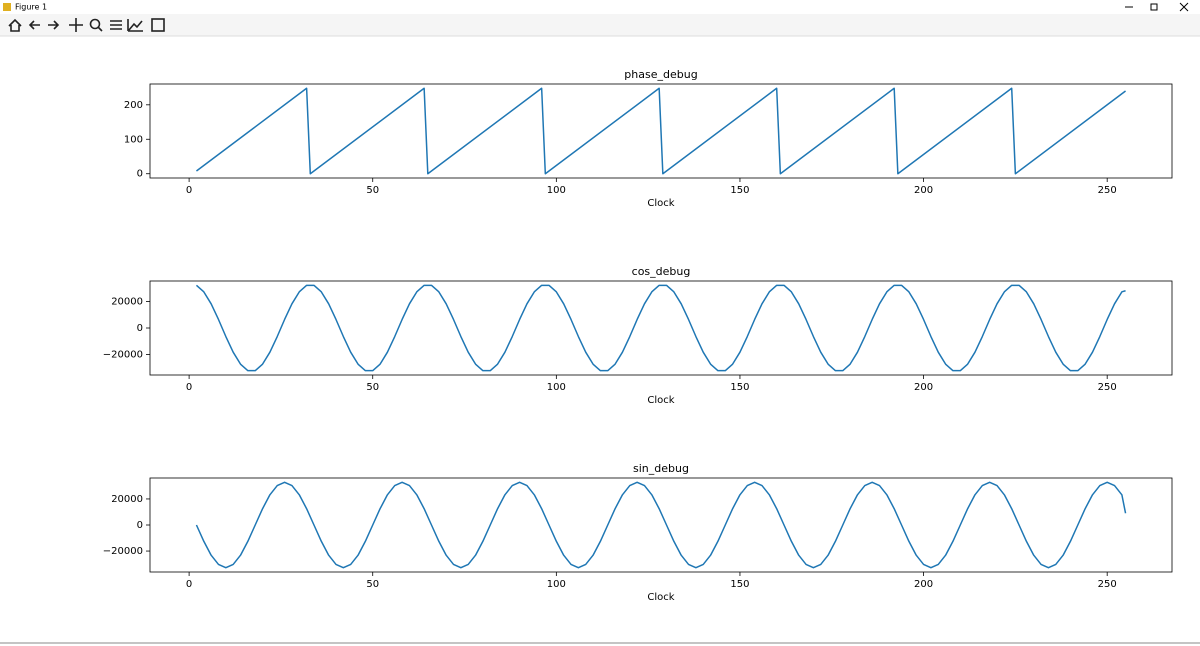 The width and height of the screenshot is (1200, 646). Describe the element at coordinates (135, 25) in the screenshot. I see `customize-button` at that location.